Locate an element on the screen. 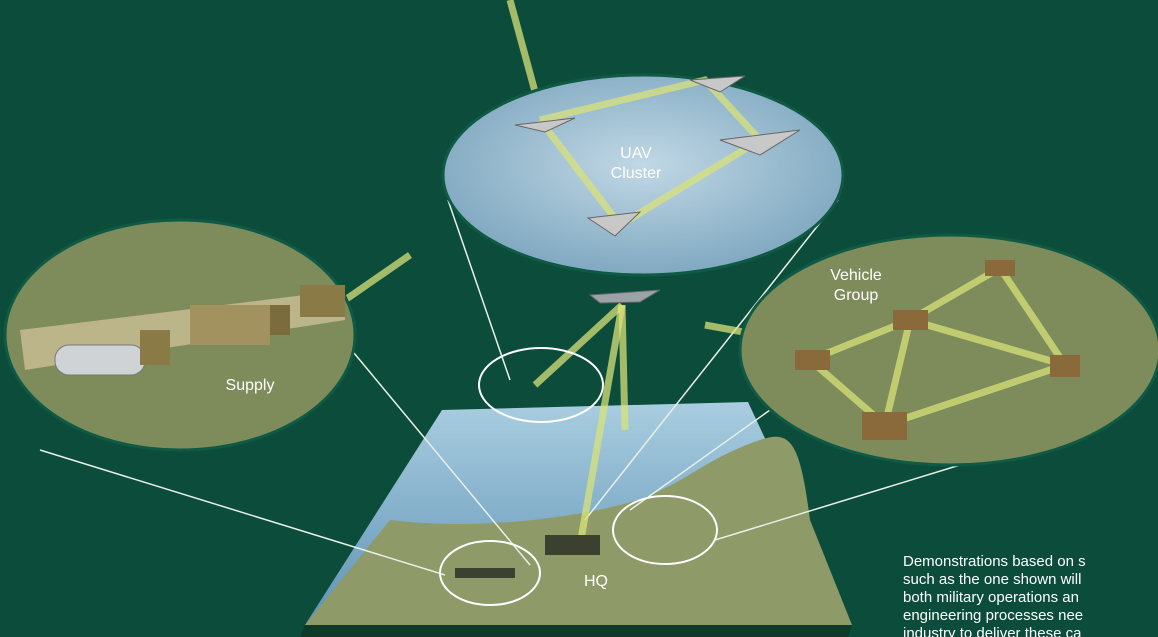  vehicle-group-view: Vehicle Group is located at coordinates (931, 350).